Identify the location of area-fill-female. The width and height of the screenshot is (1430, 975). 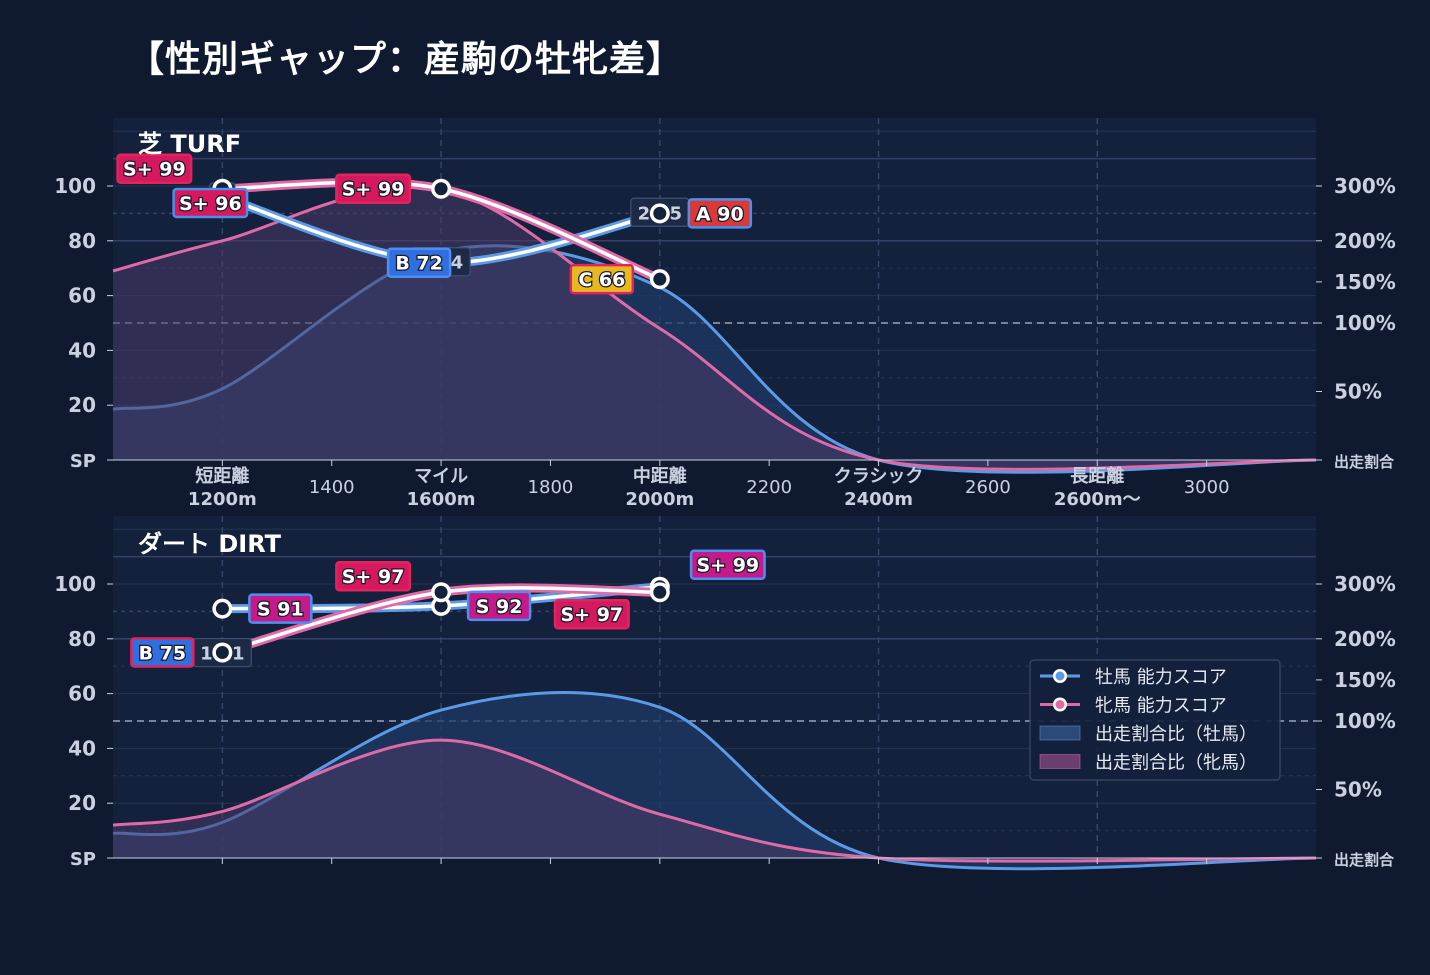
(714, 801).